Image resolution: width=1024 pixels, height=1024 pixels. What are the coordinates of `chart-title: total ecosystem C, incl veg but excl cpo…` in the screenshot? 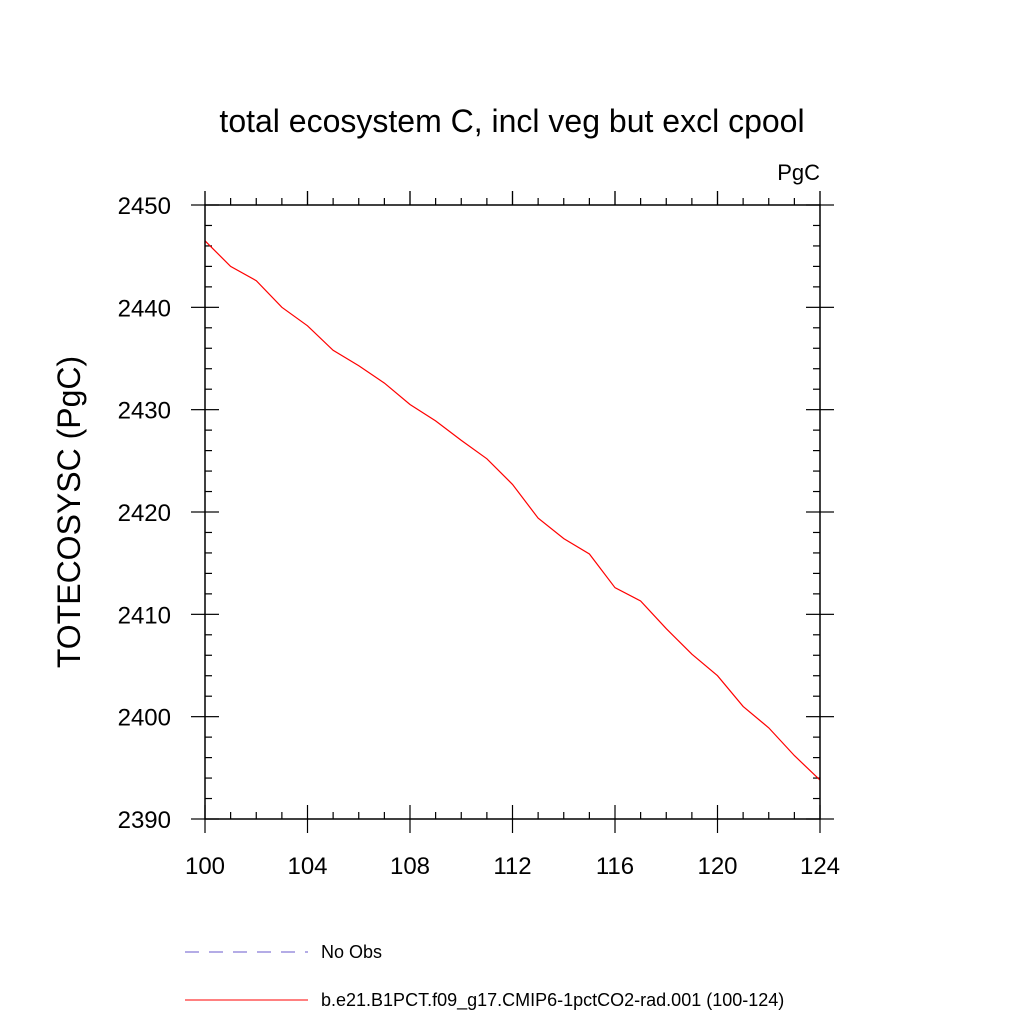 It's located at (511, 121).